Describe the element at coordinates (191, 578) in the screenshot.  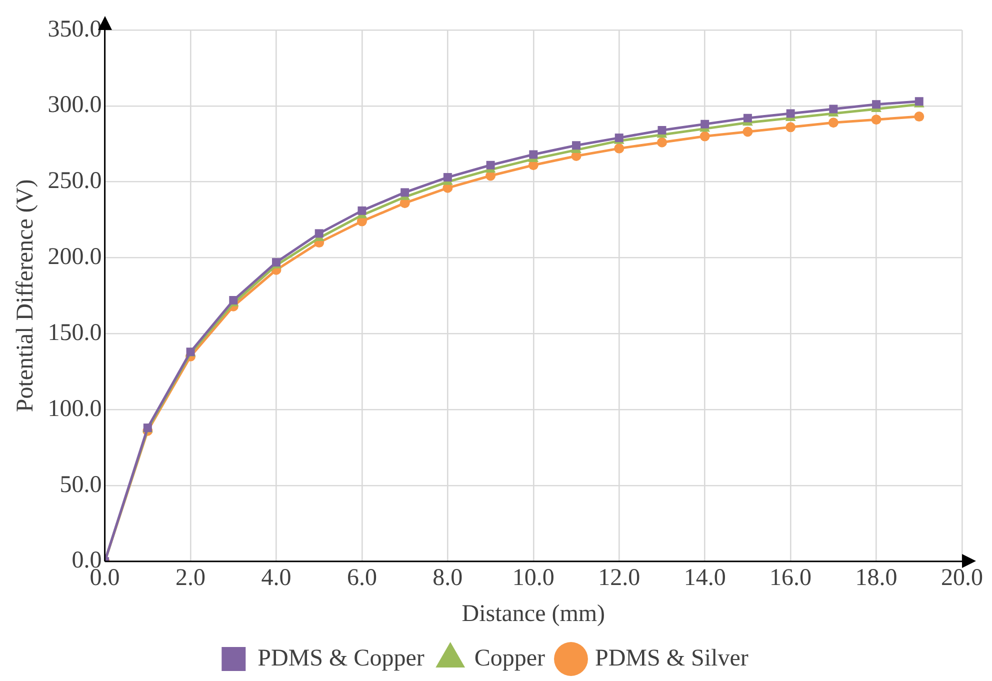
I see `x-tick-label: 2.0` at that location.